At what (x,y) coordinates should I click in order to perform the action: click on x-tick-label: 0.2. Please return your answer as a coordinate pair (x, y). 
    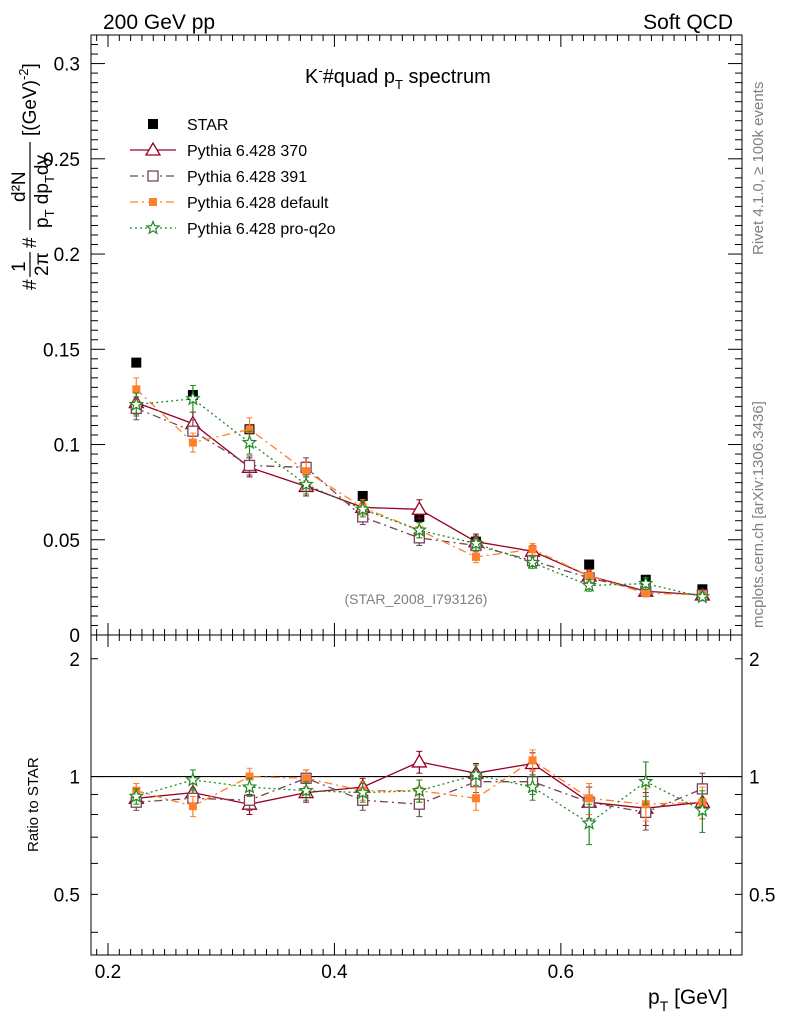
    Looking at the image, I should click on (108, 972).